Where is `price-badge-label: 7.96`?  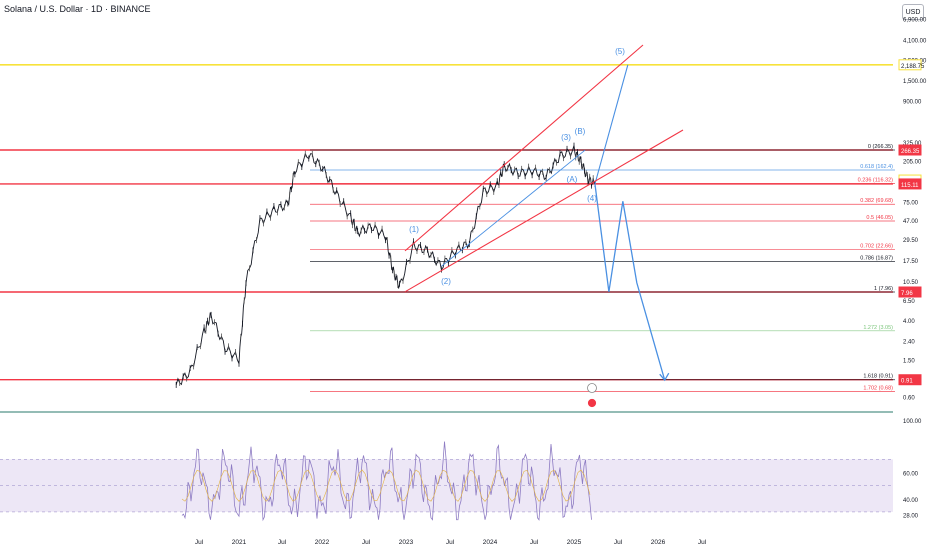
price-badge-label: 7.96 is located at coordinates (907, 294).